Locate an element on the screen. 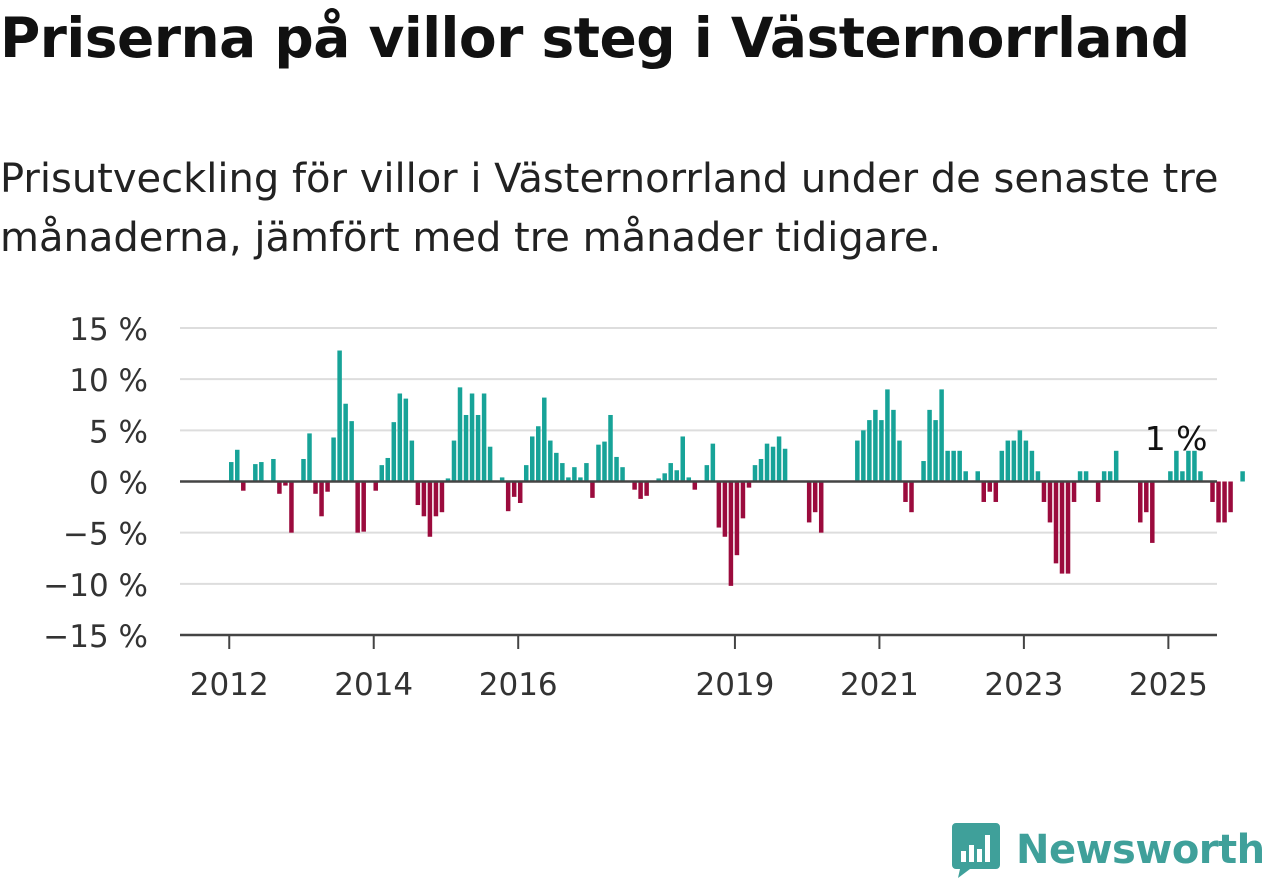 This screenshot has width=1262, height=880. newsworthy-logo-icon is located at coordinates (976, 850).